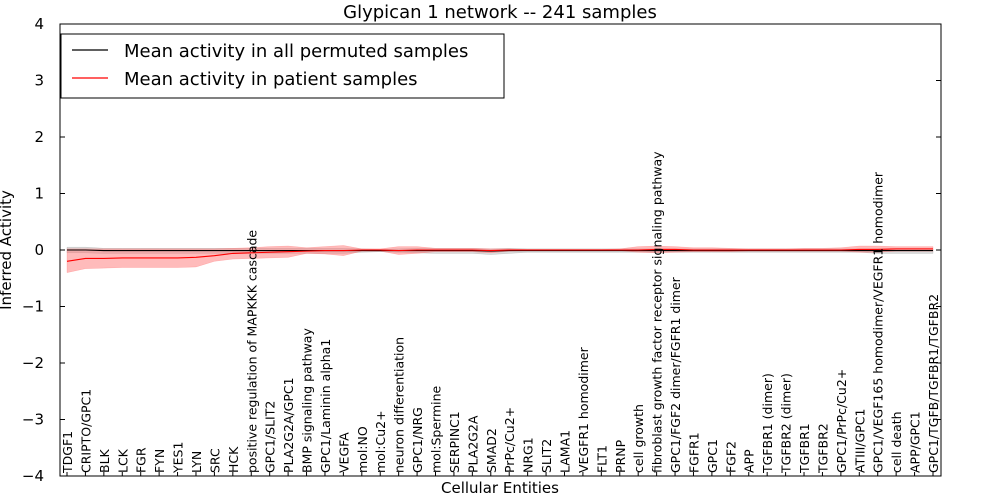 Image resolution: width=1000 pixels, height=500 pixels. What do you see at coordinates (85, 431) in the screenshot?
I see `x-tick-label: CRIPTO/GPC1` at bounding box center [85, 431].